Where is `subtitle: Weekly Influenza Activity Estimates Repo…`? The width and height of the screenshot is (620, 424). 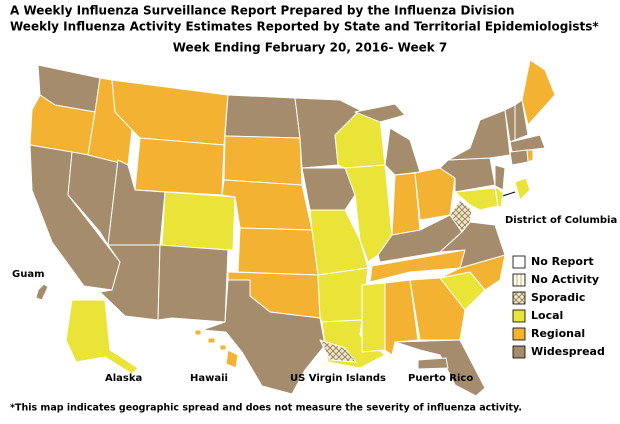
subtitle: Weekly Influenza Activity Estimates Repo… is located at coordinates (304, 27).